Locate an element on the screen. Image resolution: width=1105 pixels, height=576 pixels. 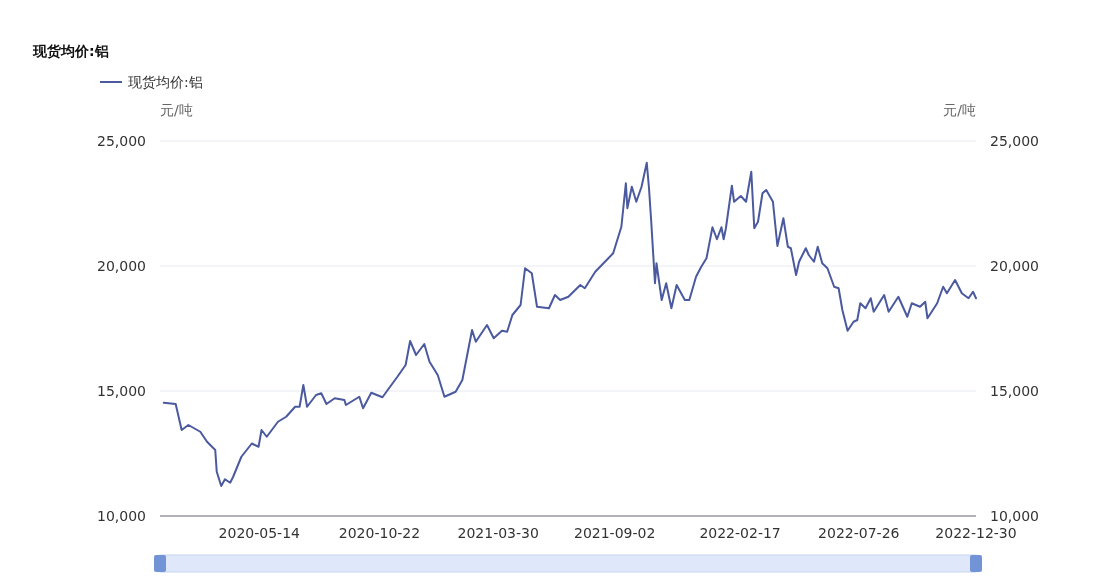
y-tick-label: 10,000 is located at coordinates (121, 516).